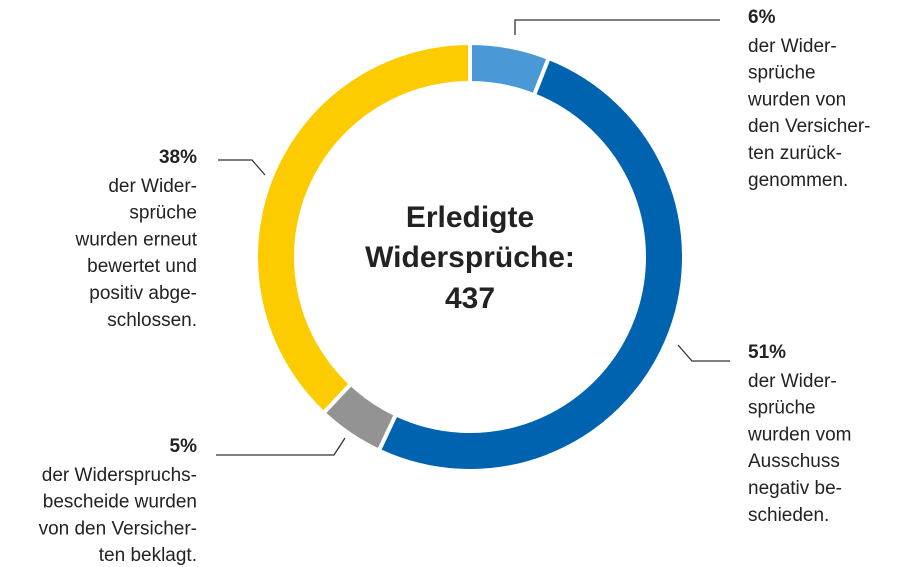 This screenshot has width=902, height=567. Describe the element at coordinates (470, 298) in the screenshot. I see `center-total: 437` at that location.